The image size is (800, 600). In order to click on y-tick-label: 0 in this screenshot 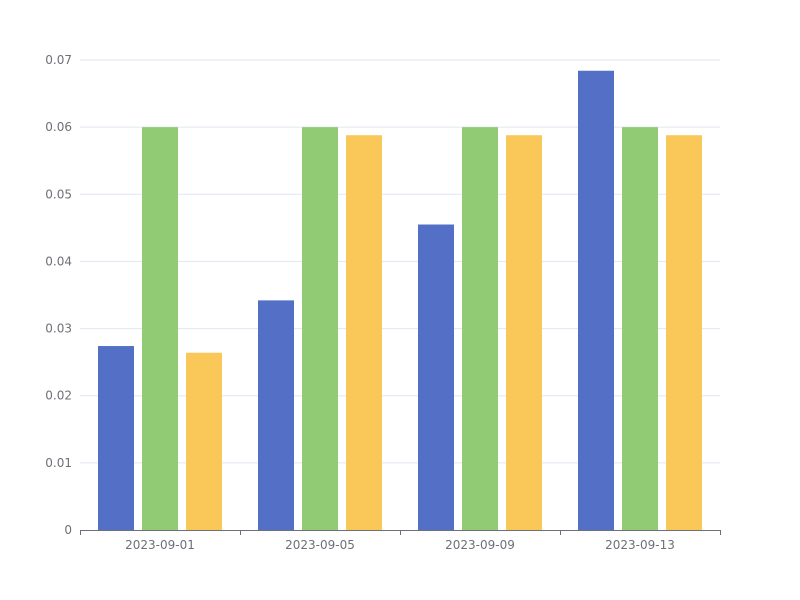, I will do `click(68, 530)`.